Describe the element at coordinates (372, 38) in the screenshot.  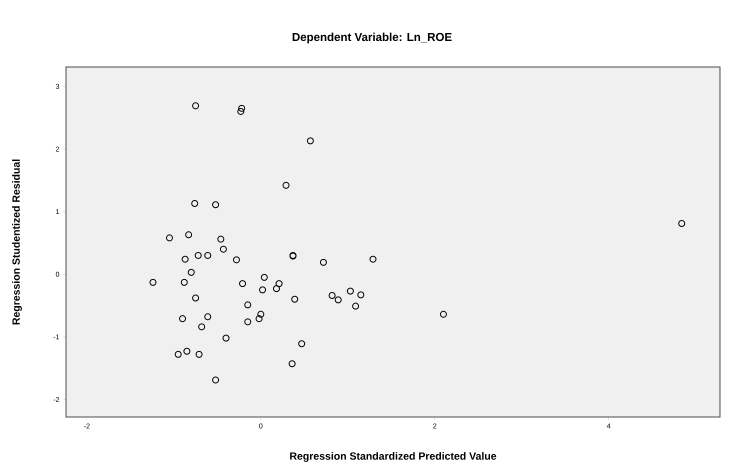
I see `chart-title: Dependent Variable: Ln_ROE` at that location.